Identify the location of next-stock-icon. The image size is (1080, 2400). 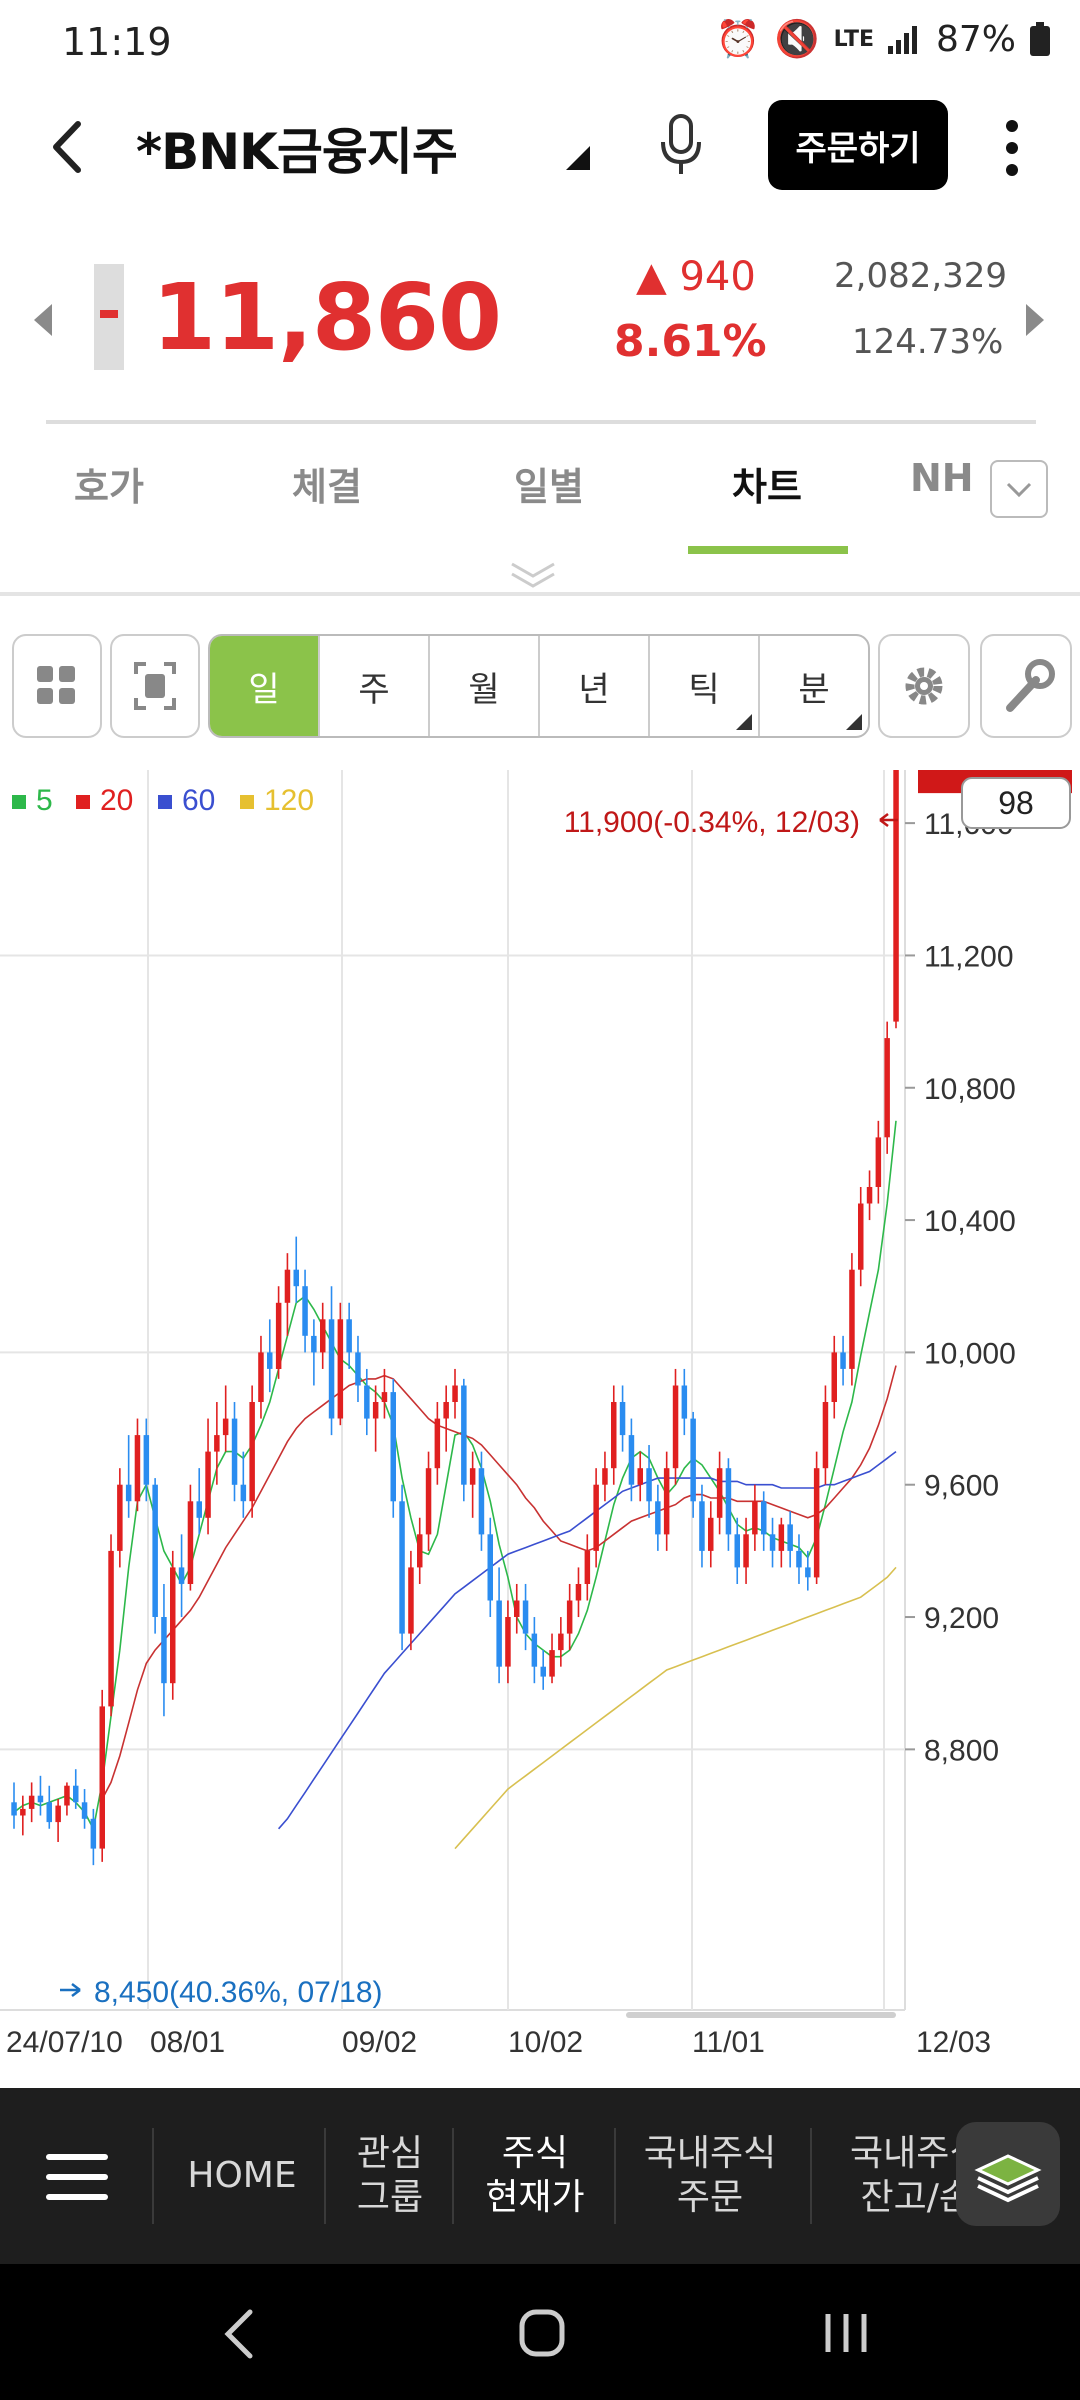
(1035, 320).